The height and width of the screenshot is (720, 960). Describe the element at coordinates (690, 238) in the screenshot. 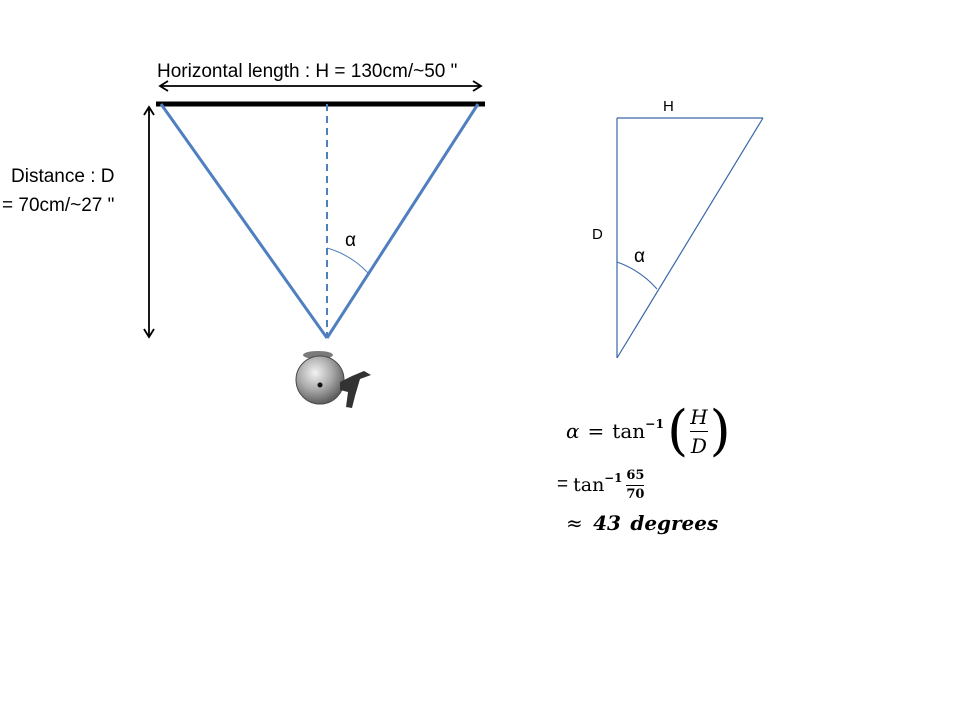

I see `right-triangle` at that location.